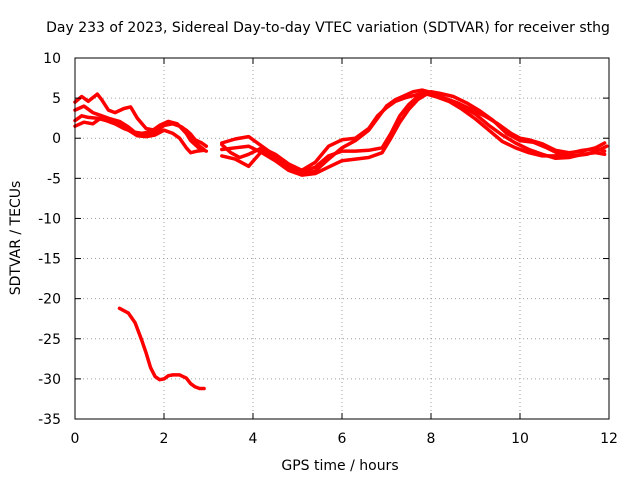 The height and width of the screenshot is (480, 640). I want to click on y-tick-label: 0, so click(56, 139).